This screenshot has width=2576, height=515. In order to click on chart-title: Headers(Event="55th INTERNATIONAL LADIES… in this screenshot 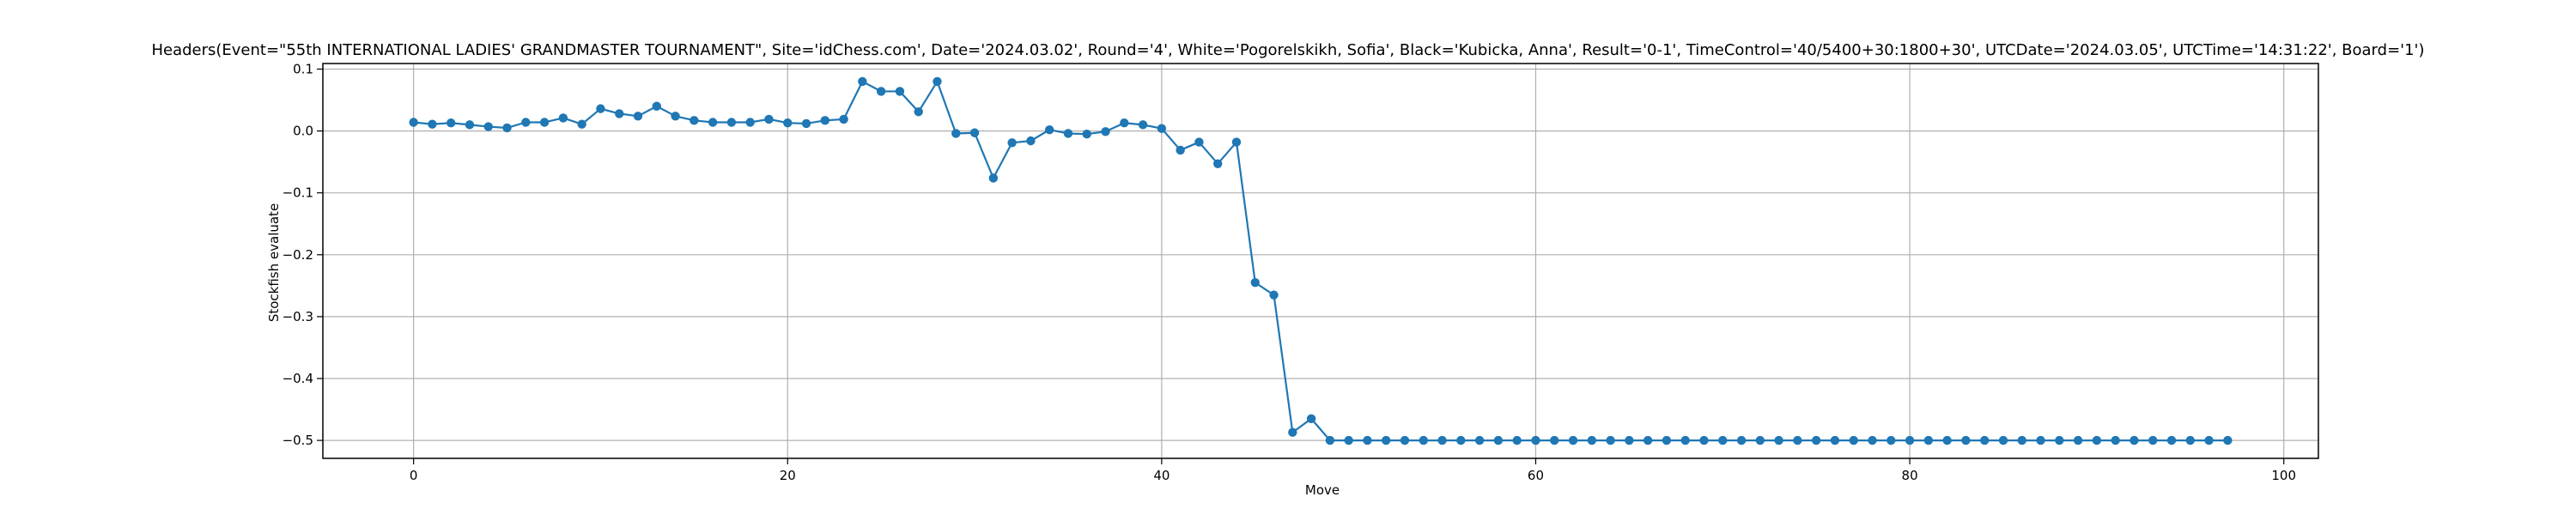, I will do `click(1287, 50)`.